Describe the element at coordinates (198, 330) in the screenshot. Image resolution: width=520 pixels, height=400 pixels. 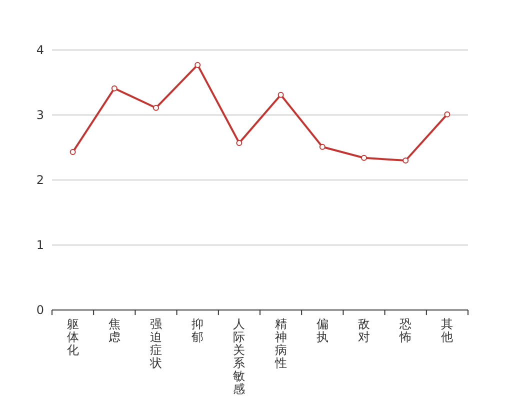
I see `x-tick-label: 抑郁` at that location.